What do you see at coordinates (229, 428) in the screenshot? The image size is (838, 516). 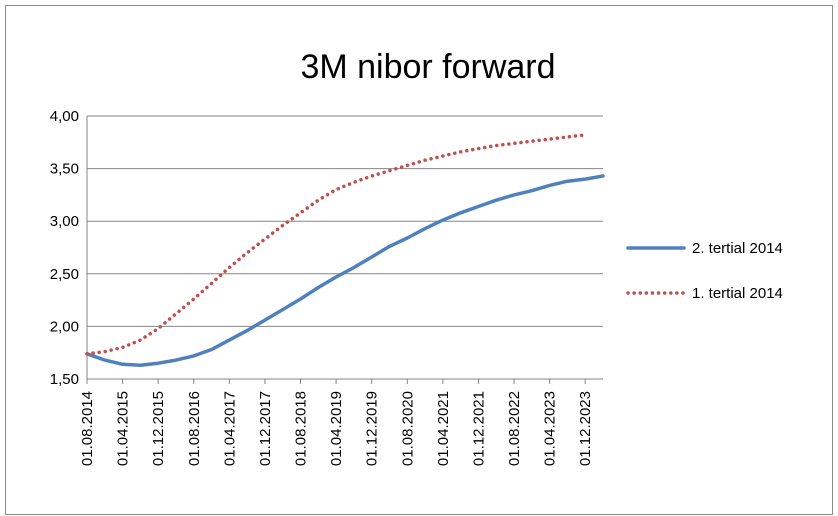 I see `x-tick-label: 01.04.2017` at bounding box center [229, 428].